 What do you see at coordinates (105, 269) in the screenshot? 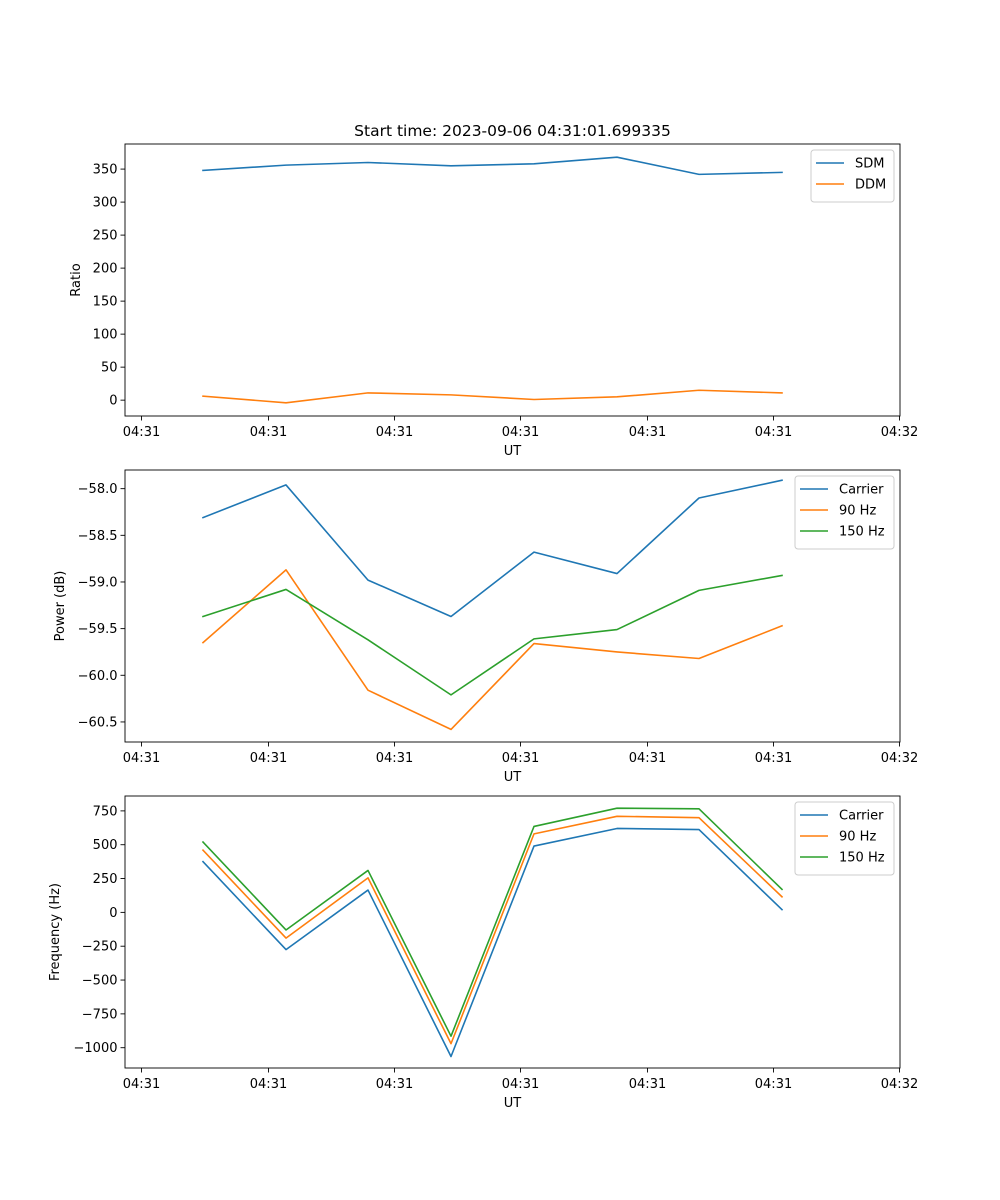
I see `y-tick-label: 200` at bounding box center [105, 269].